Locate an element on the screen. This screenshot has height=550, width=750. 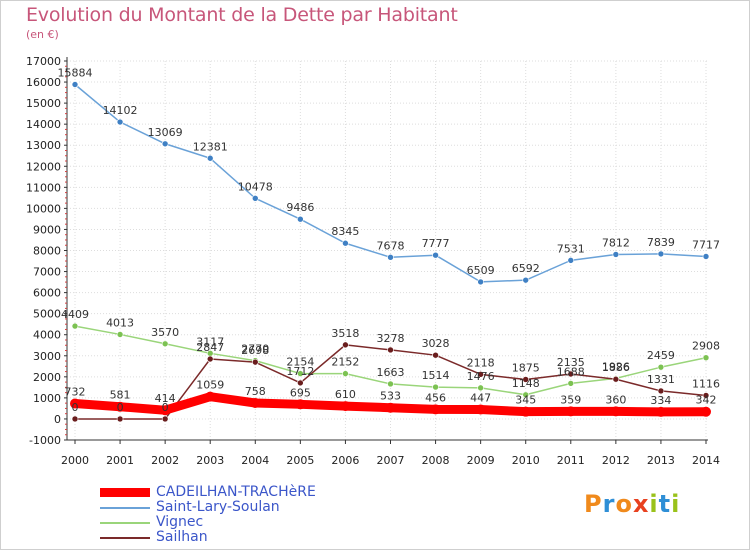
data-label-2: 1476 is located at coordinates (481, 376).